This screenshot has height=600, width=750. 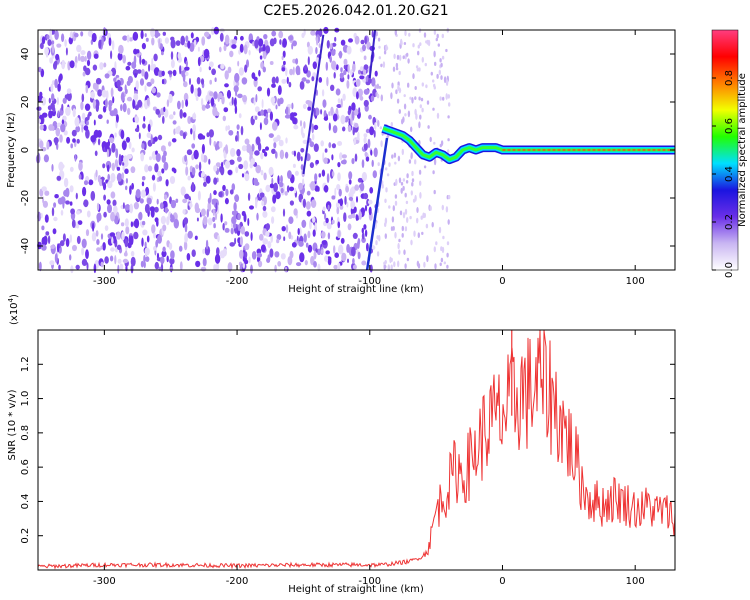 What do you see at coordinates (25, 364) in the screenshot?
I see `snr-ytick-label: 1.2` at bounding box center [25, 364].